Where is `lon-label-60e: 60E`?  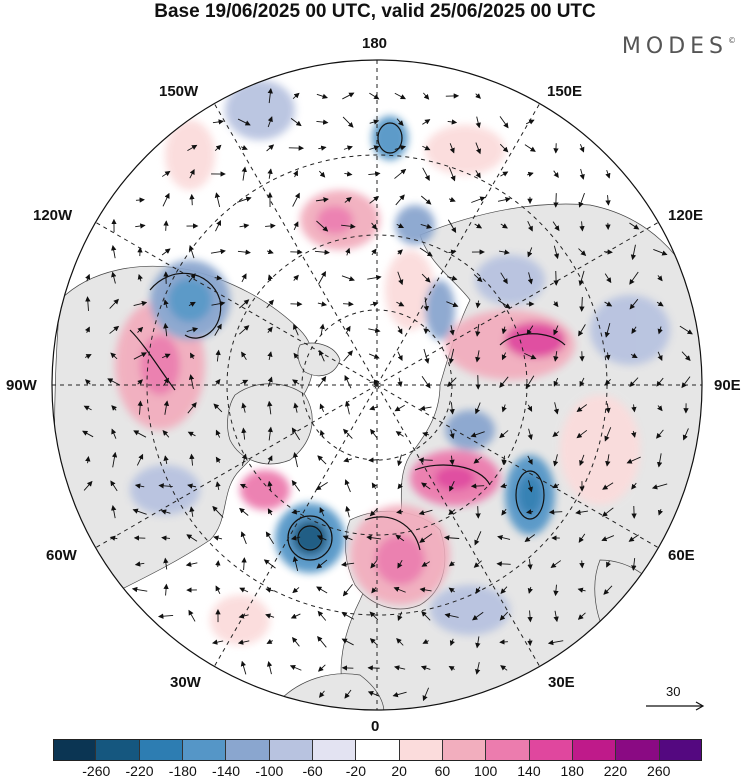 lon-label-60e: 60E is located at coordinates (681, 555).